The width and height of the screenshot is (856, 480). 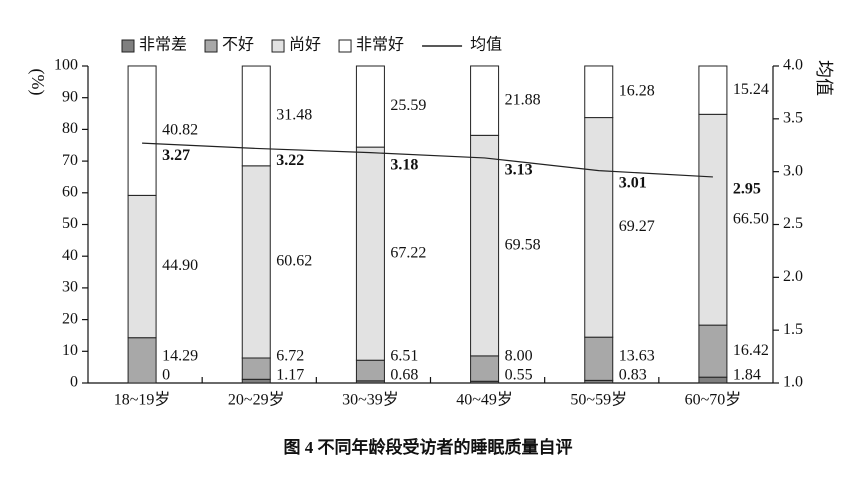 I want to click on y-tick-label: 40, so click(x=70, y=255).